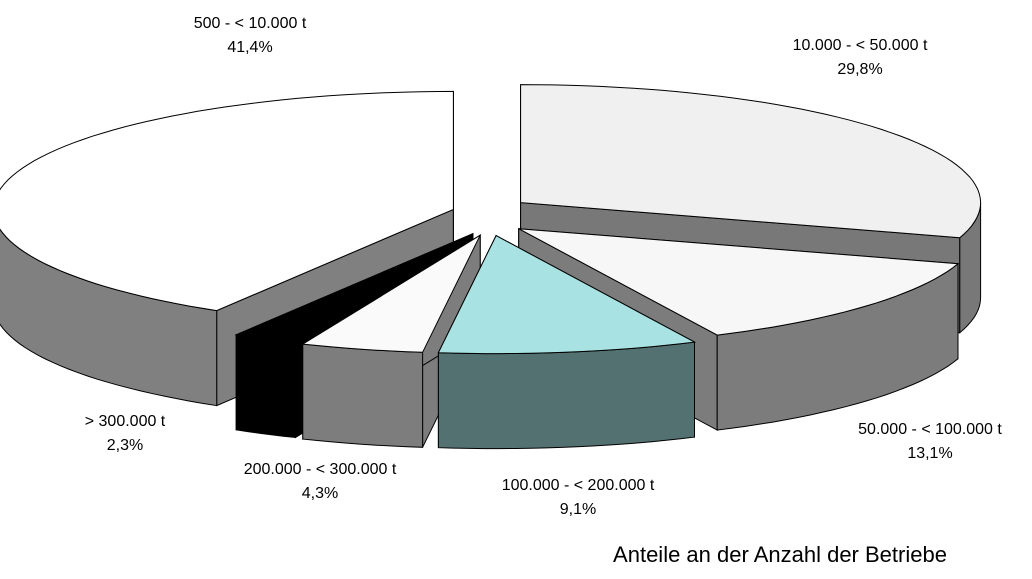  I want to click on slice-value-label: 2,3%, so click(125, 445).